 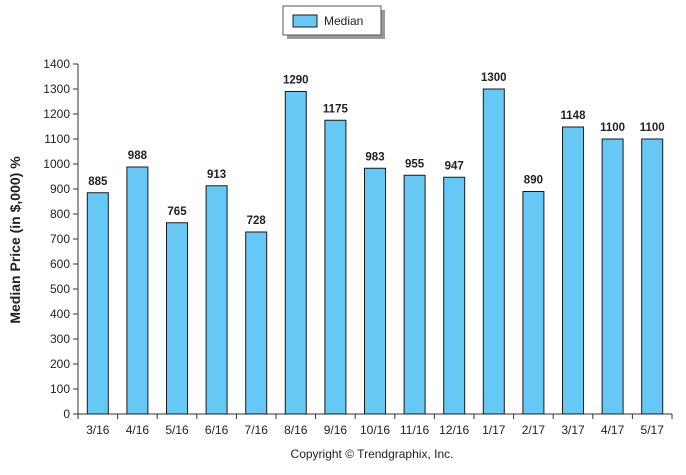 What do you see at coordinates (60, 289) in the screenshot?
I see `y-tick-label: 500` at bounding box center [60, 289].